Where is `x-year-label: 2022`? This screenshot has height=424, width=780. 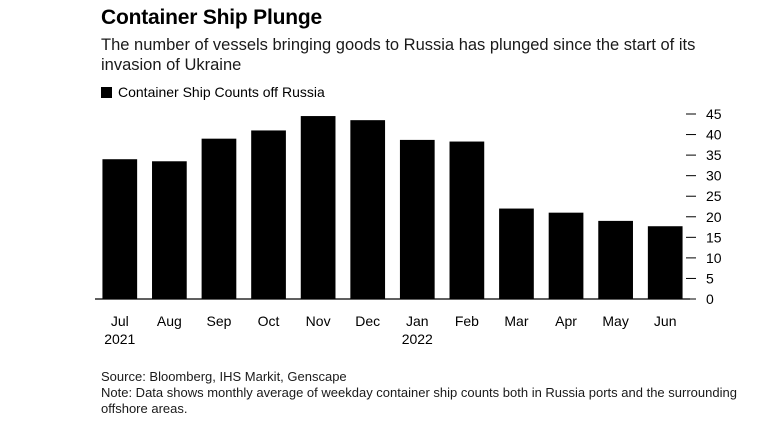 x-year-label: 2022 is located at coordinates (417, 339).